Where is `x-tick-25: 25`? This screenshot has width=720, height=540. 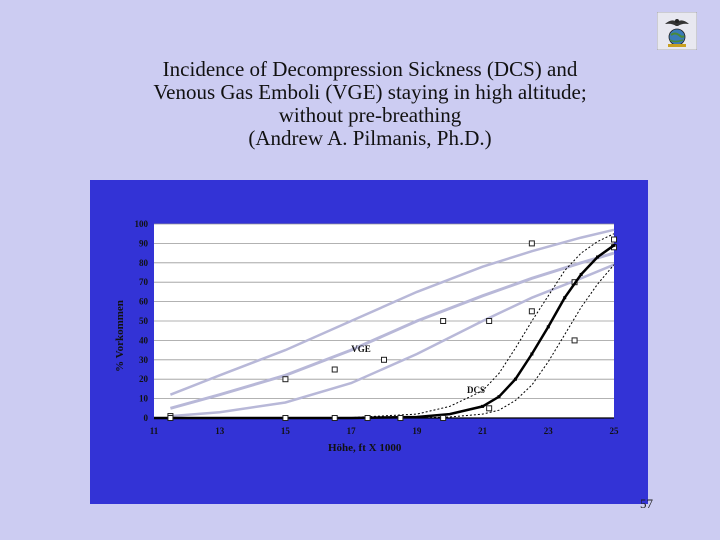 x-tick-25: 25 is located at coordinates (615, 431).